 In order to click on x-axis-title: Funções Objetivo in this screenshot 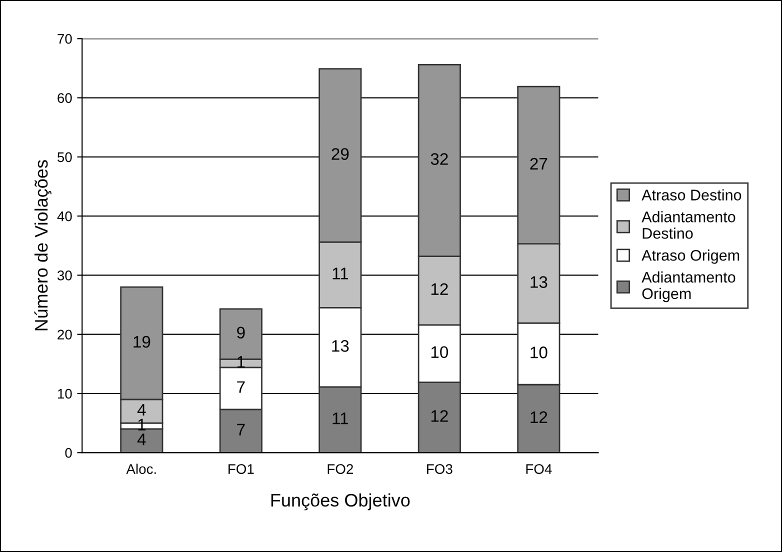, I will do `click(340, 501)`.